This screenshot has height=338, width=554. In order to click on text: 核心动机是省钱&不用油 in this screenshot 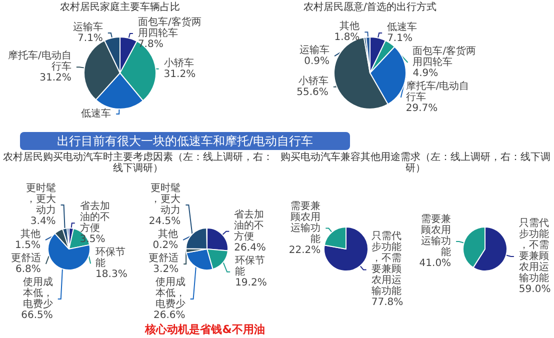, I will do `click(205, 329)`.